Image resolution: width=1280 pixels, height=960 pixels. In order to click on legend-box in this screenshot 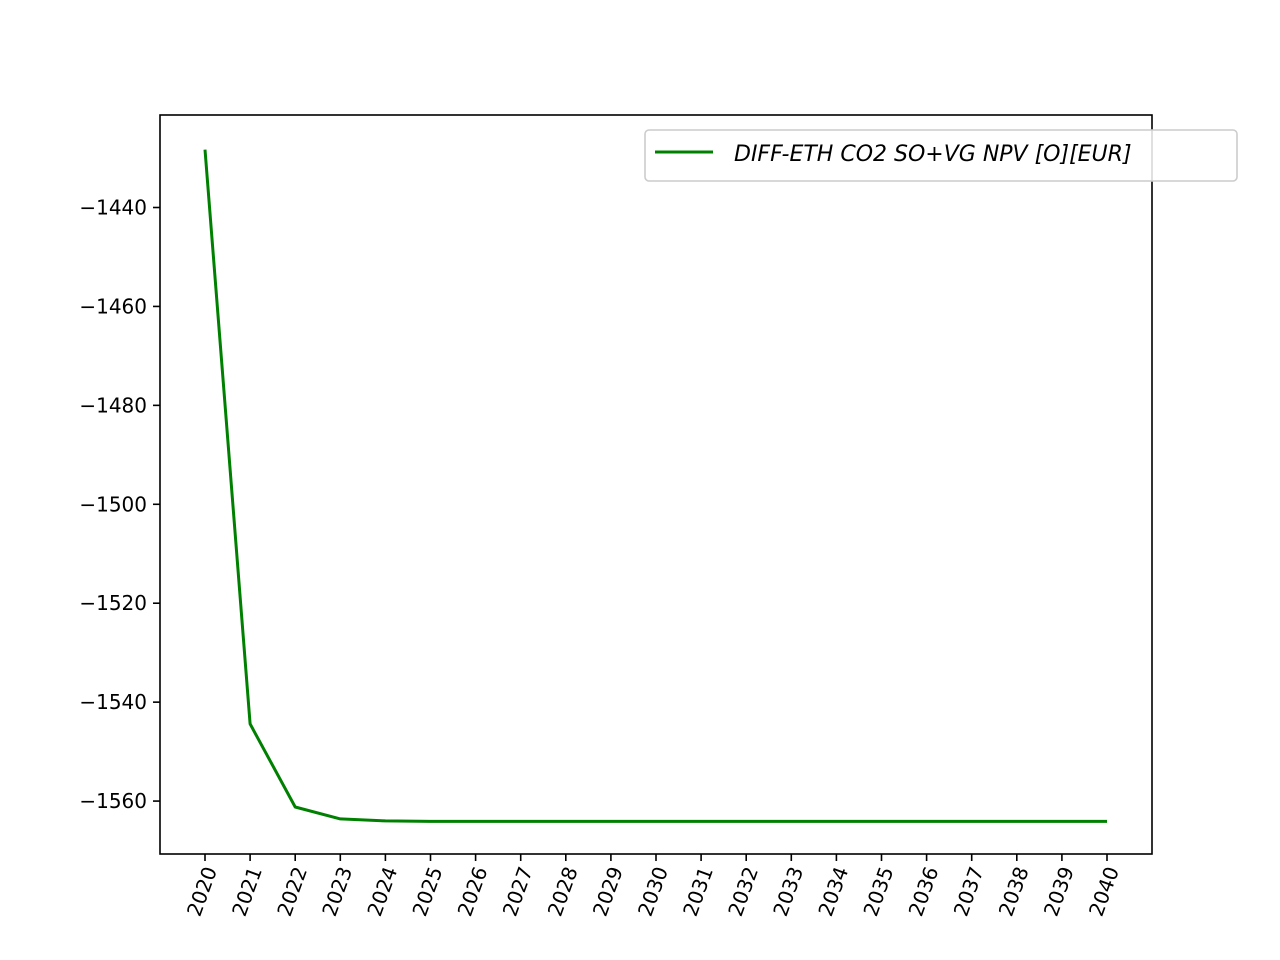, I will do `click(941, 155)`.